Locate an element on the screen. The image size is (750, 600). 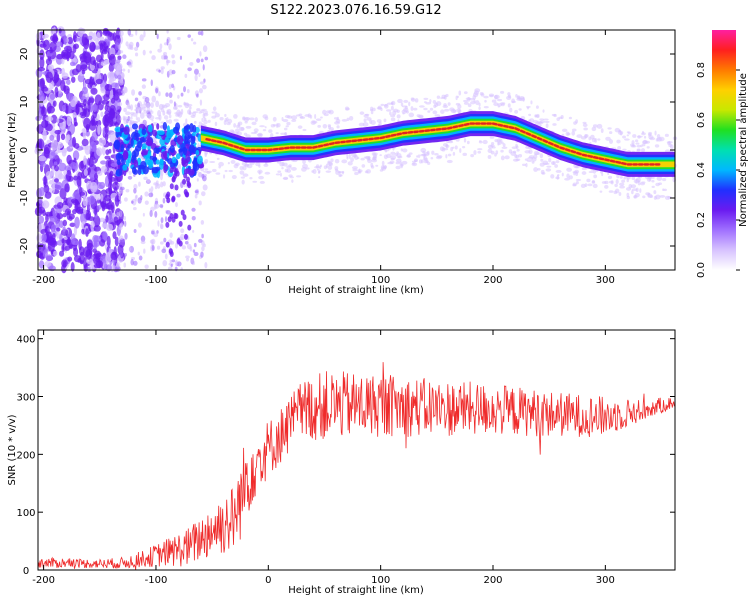
figure-title: S122.2023.076.16.59.G12 is located at coordinates (355, 10).